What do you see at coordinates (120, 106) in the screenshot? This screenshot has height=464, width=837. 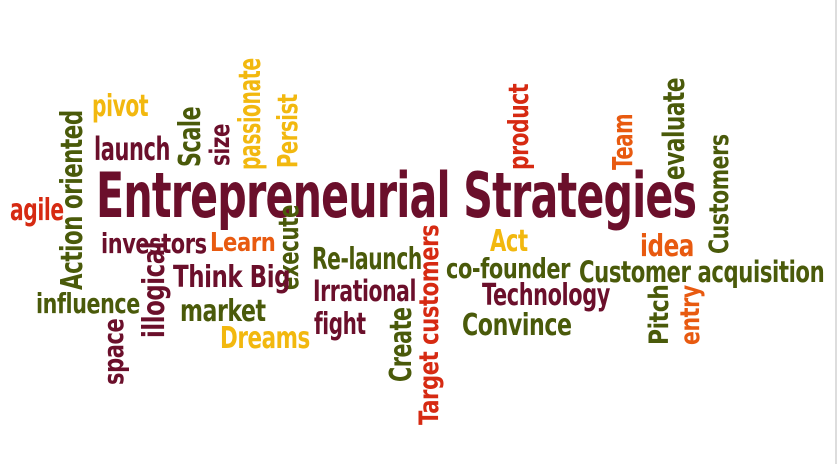 I see `word-pivot: pivot` at bounding box center [120, 106].